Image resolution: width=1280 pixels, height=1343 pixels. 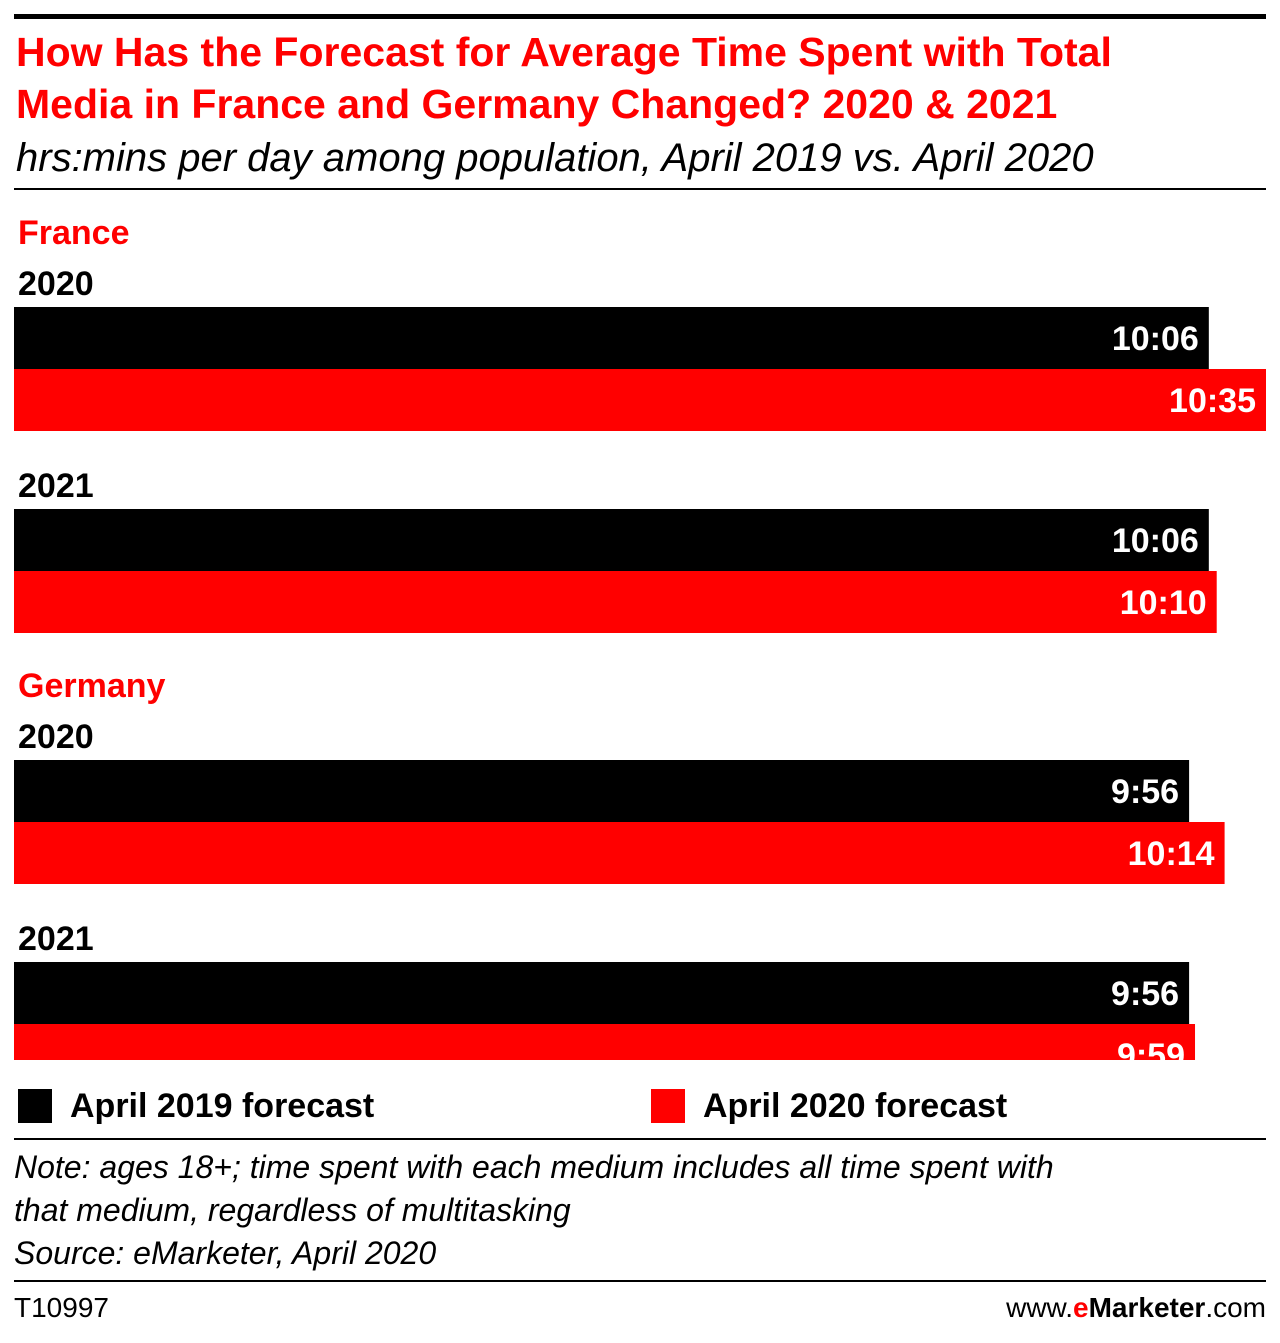 I want to click on legend-label-2020: April 2020 forecast, so click(x=855, y=1105).